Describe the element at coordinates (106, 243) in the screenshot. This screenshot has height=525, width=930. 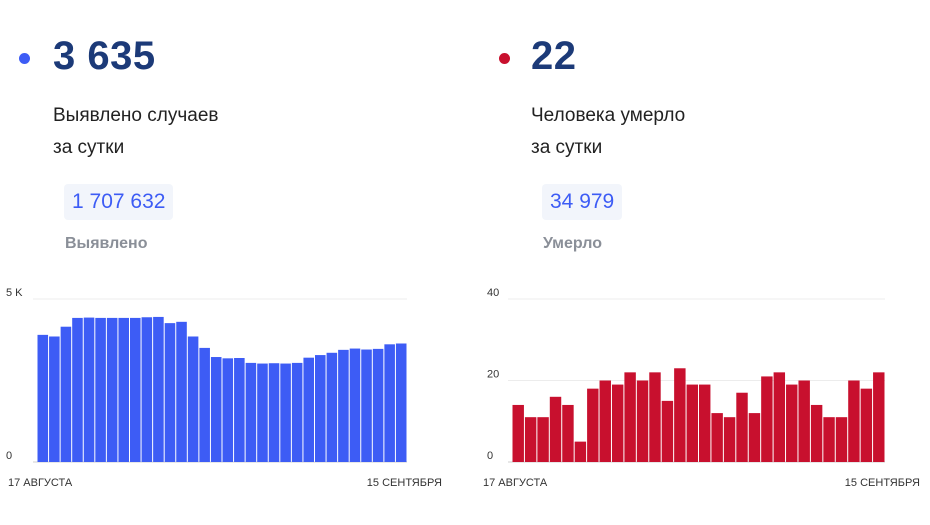
I see `cases-total-label: Выявлено` at that location.